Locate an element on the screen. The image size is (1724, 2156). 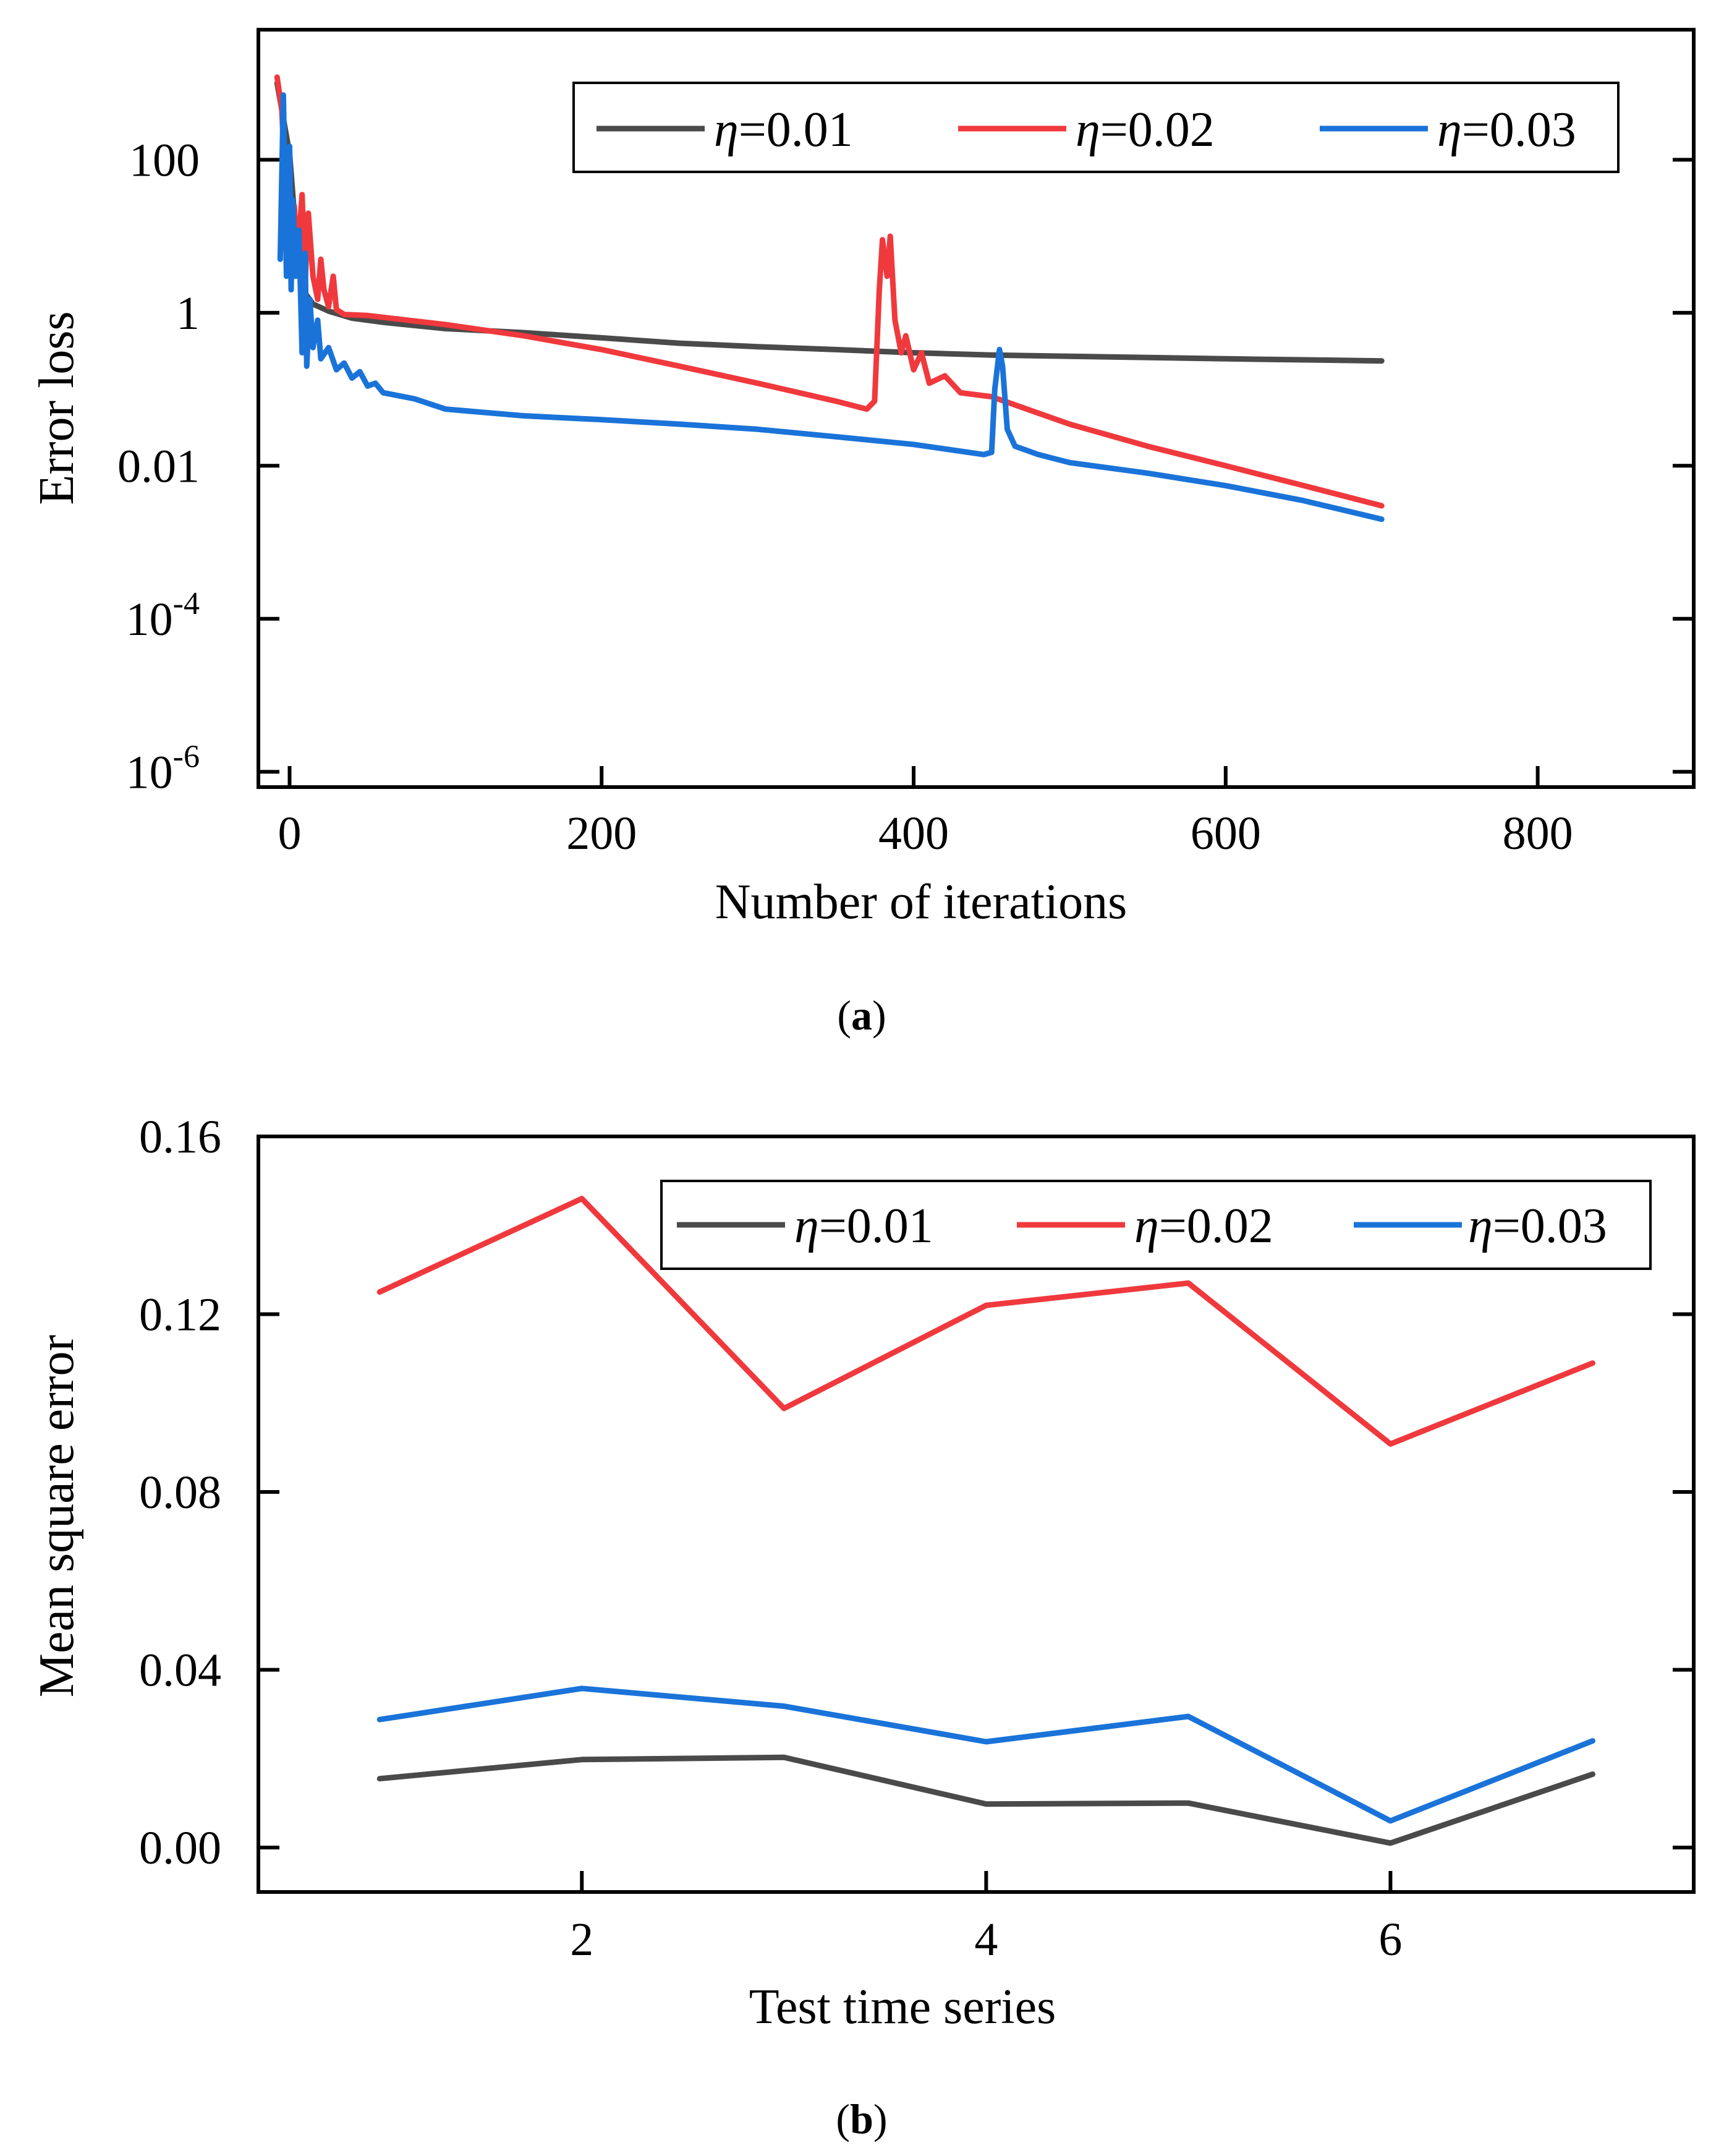
panel-a-y-tick-label-3: 10⁻⁴ is located at coordinates (163, 616).